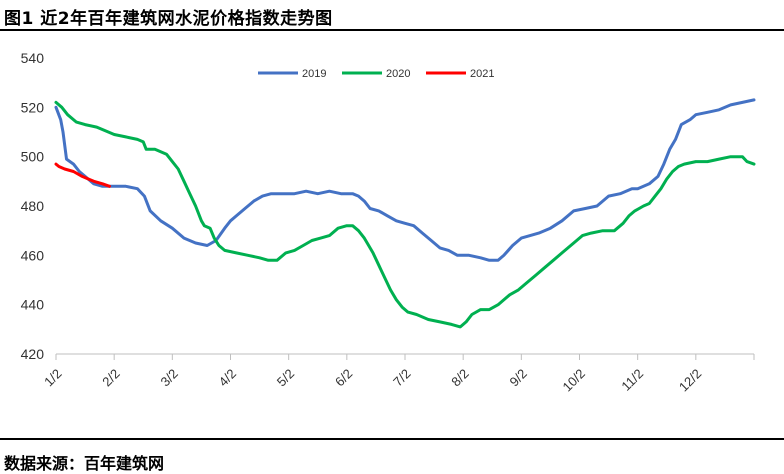  What do you see at coordinates (33, 354) in the screenshot?
I see `y-tick-label: 420` at bounding box center [33, 354].